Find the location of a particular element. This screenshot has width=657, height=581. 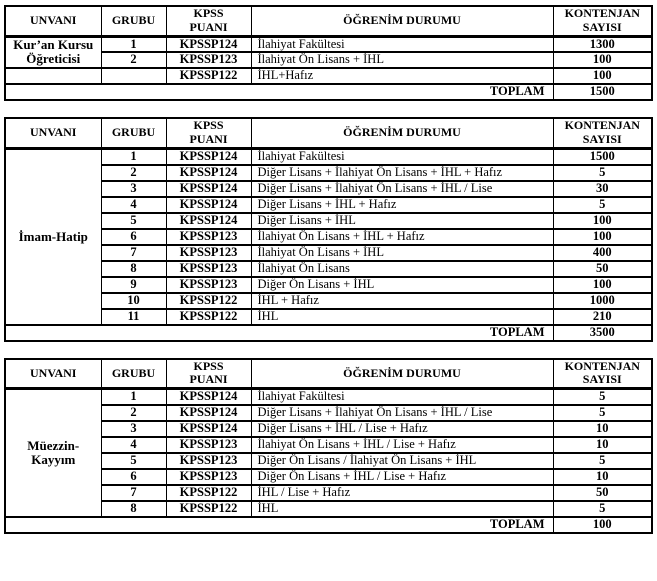

table-row: KPSSP122 İHL+Hafız 100 is located at coordinates (328, 76).